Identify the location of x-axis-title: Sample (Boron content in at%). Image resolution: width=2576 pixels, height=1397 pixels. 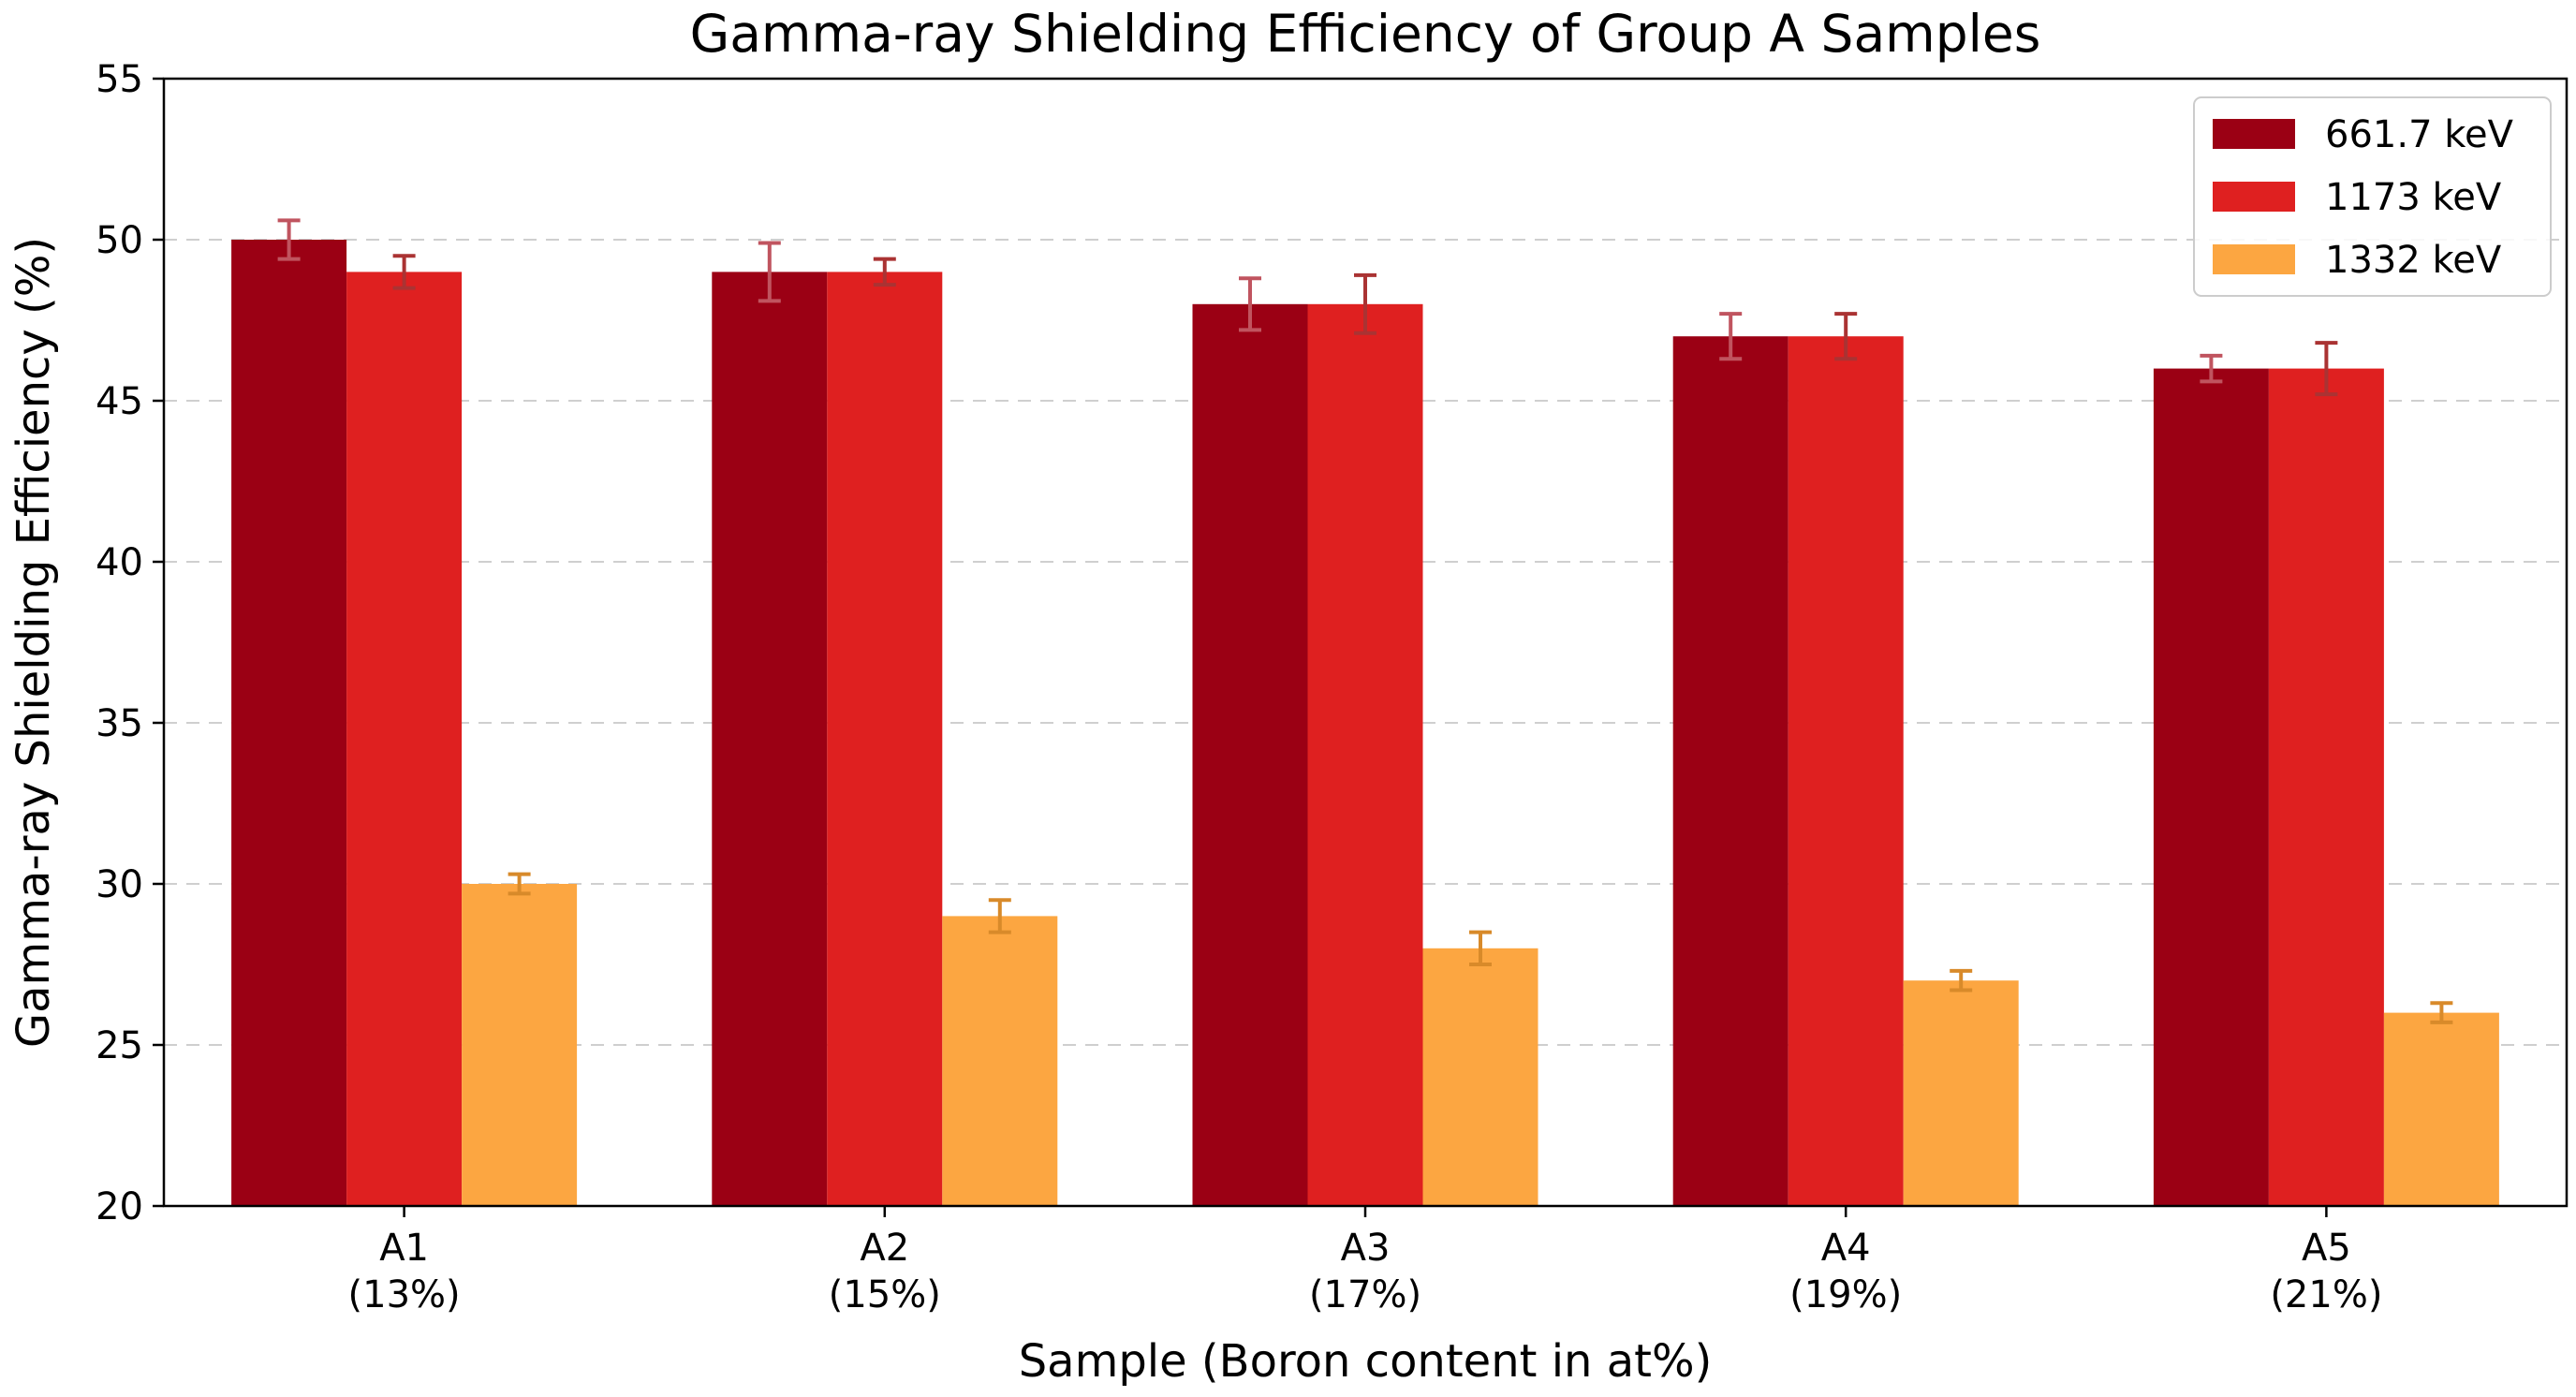
(1366, 1361).